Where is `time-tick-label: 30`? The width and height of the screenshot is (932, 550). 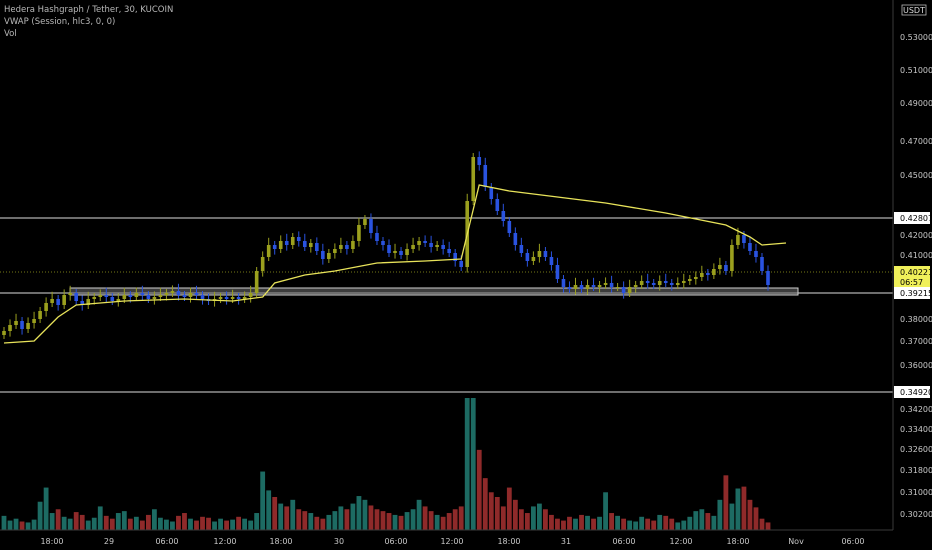
time-tick-label: 30 is located at coordinates (339, 541).